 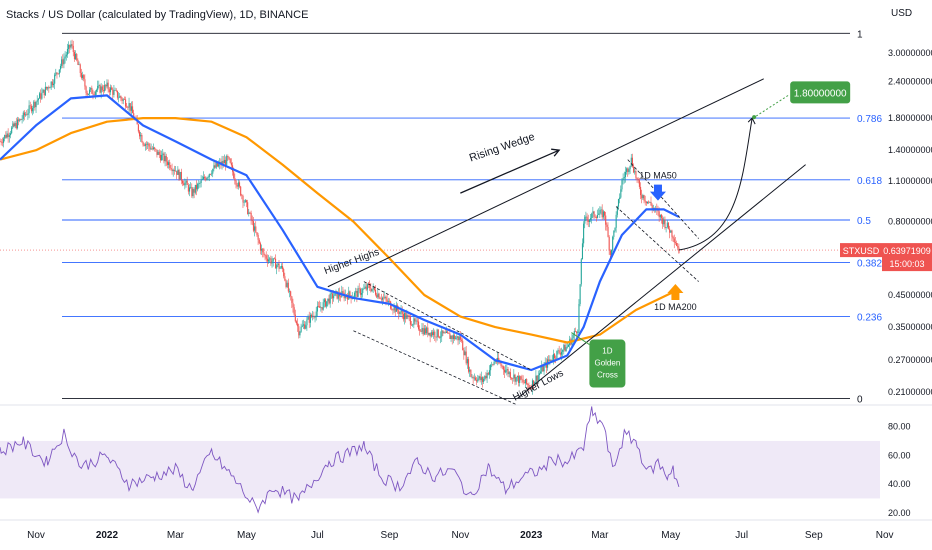 What do you see at coordinates (860, 34) in the screenshot?
I see `fib-level-label: 1` at bounding box center [860, 34].